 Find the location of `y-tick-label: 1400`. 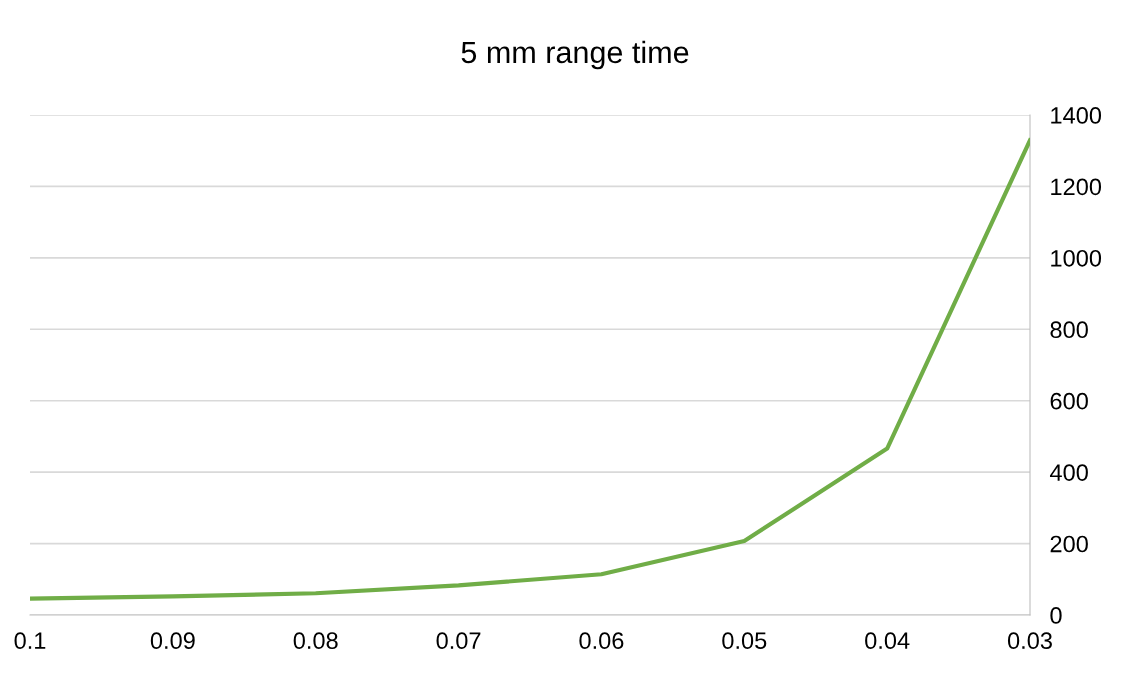

y-tick-label: 1400 is located at coordinates (1076, 115).